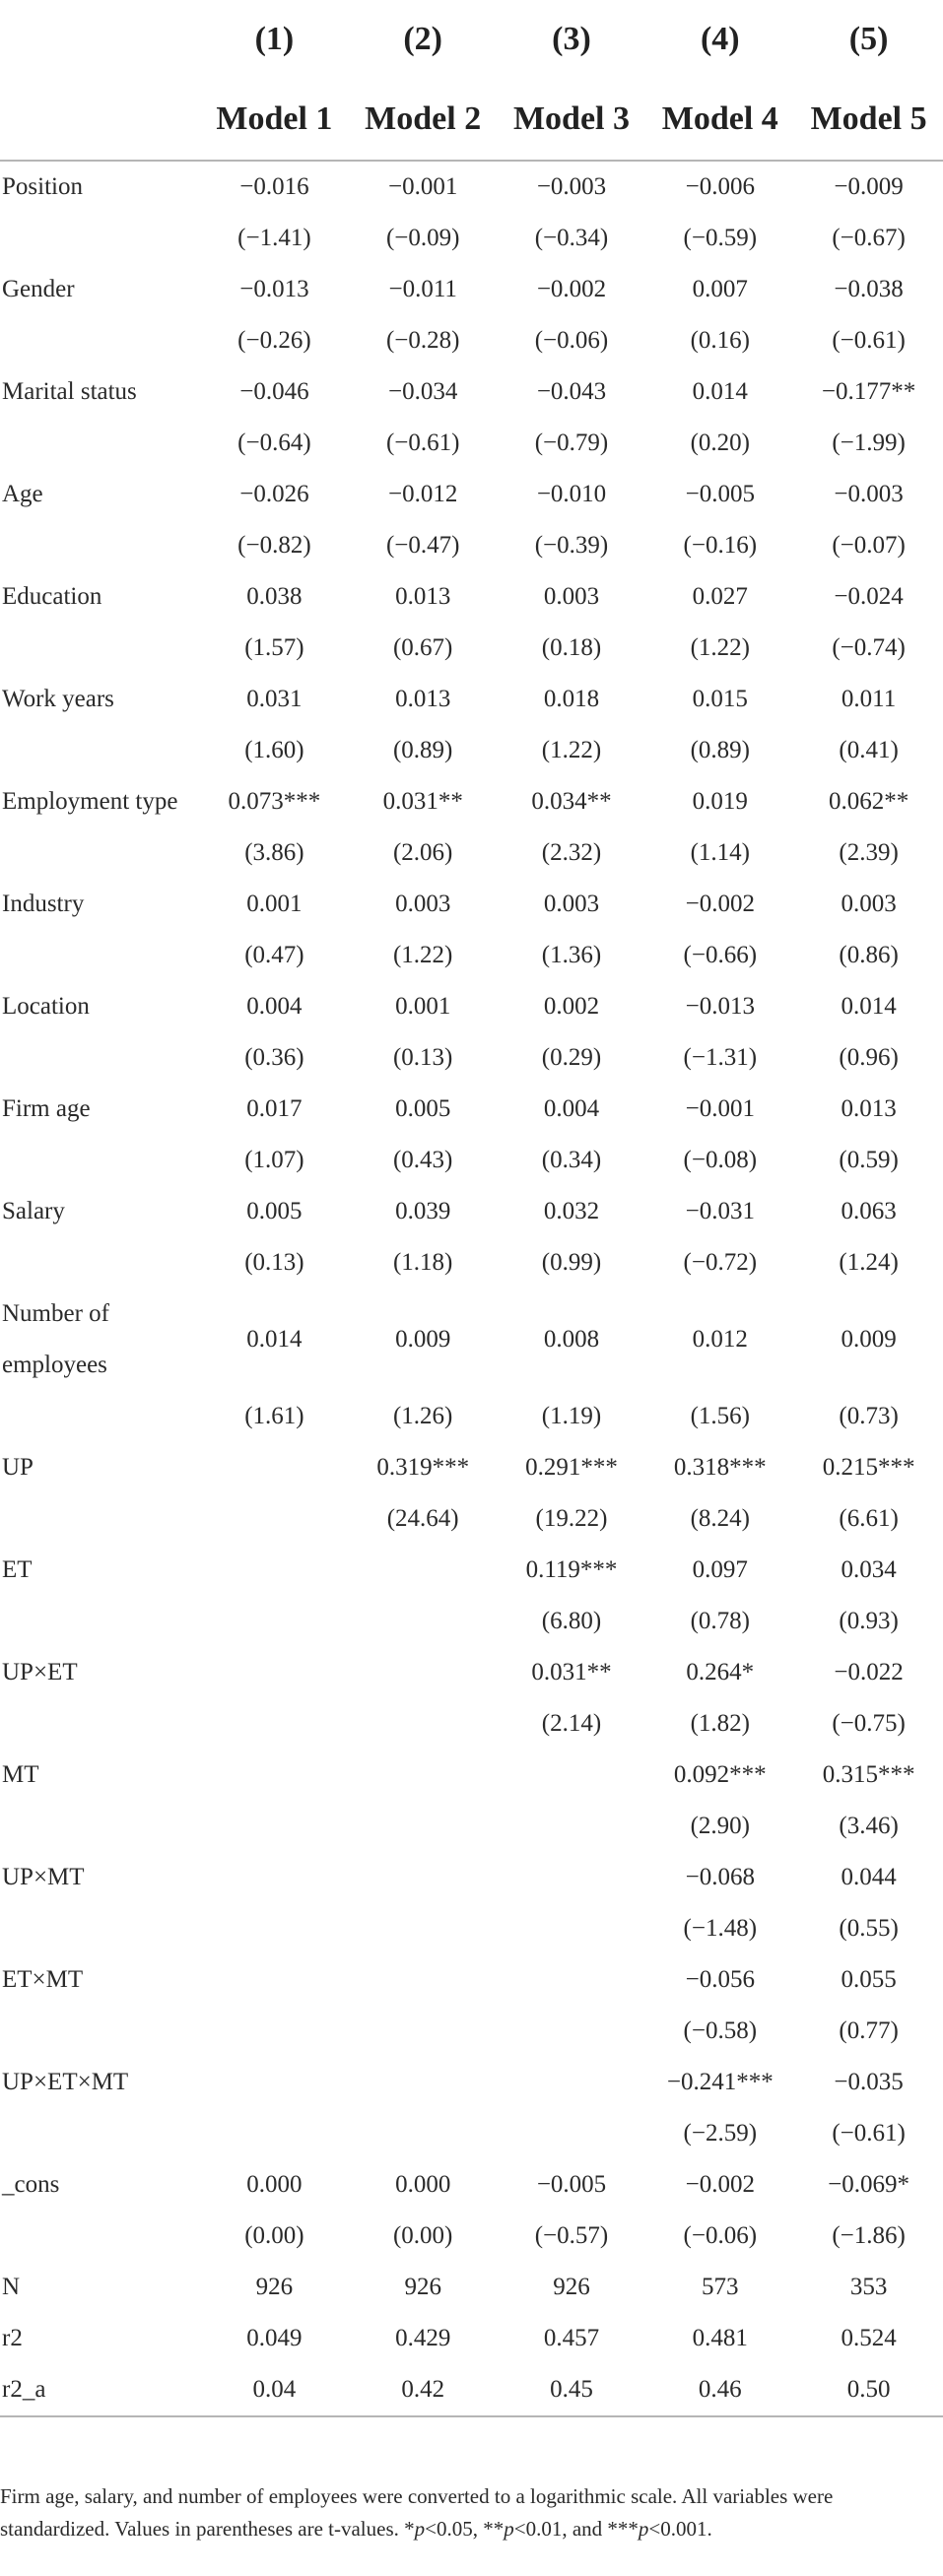  What do you see at coordinates (423, 1109) in the screenshot?
I see `cell-value: 0.005` at bounding box center [423, 1109].